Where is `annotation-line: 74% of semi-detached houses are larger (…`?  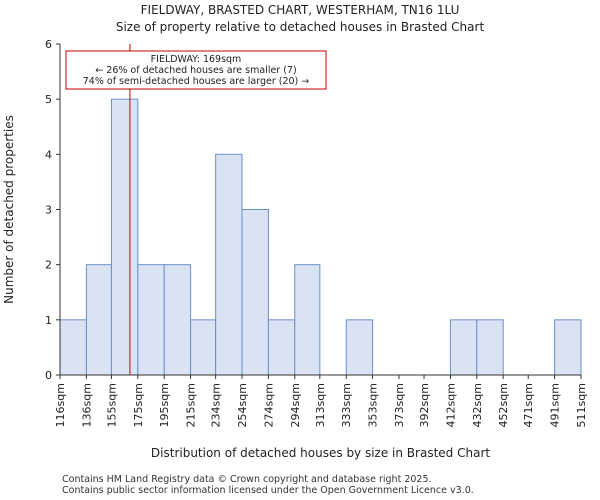 annotation-line: 74% of semi-detached houses are larger (… is located at coordinates (196, 81).